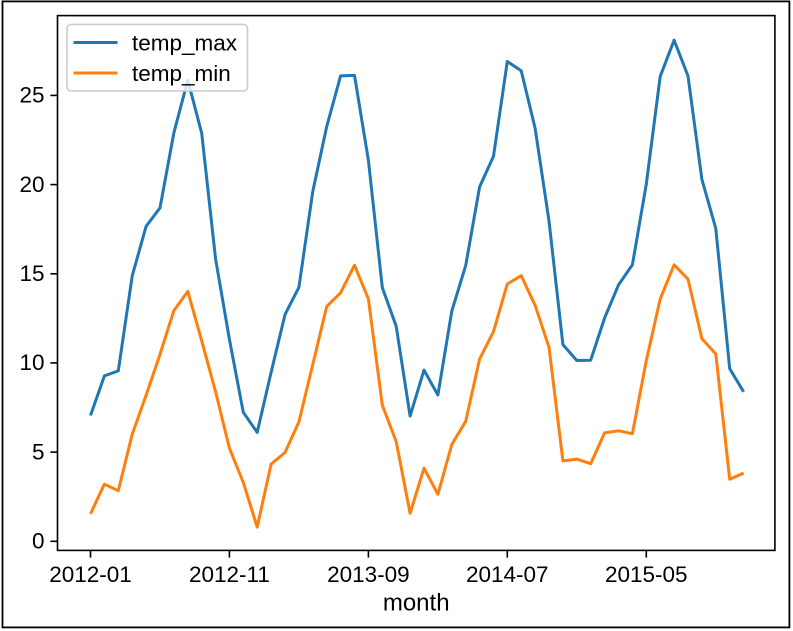 Image resolution: width=793 pixels, height=631 pixels. Describe the element at coordinates (31, 362) in the screenshot. I see `svg-text: 10` at that location.